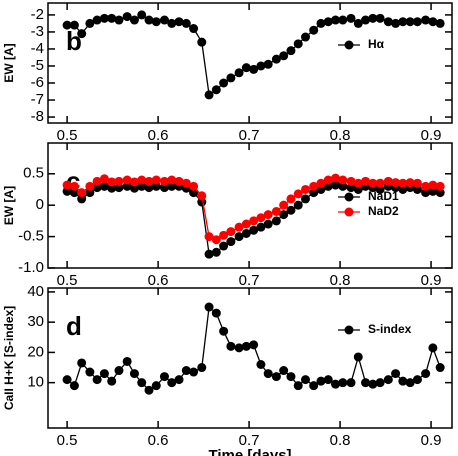 The image size is (458, 456). What do you see at coordinates (158, 135) in the screenshot?
I see `x-tick-label: 0.6` at bounding box center [158, 135].